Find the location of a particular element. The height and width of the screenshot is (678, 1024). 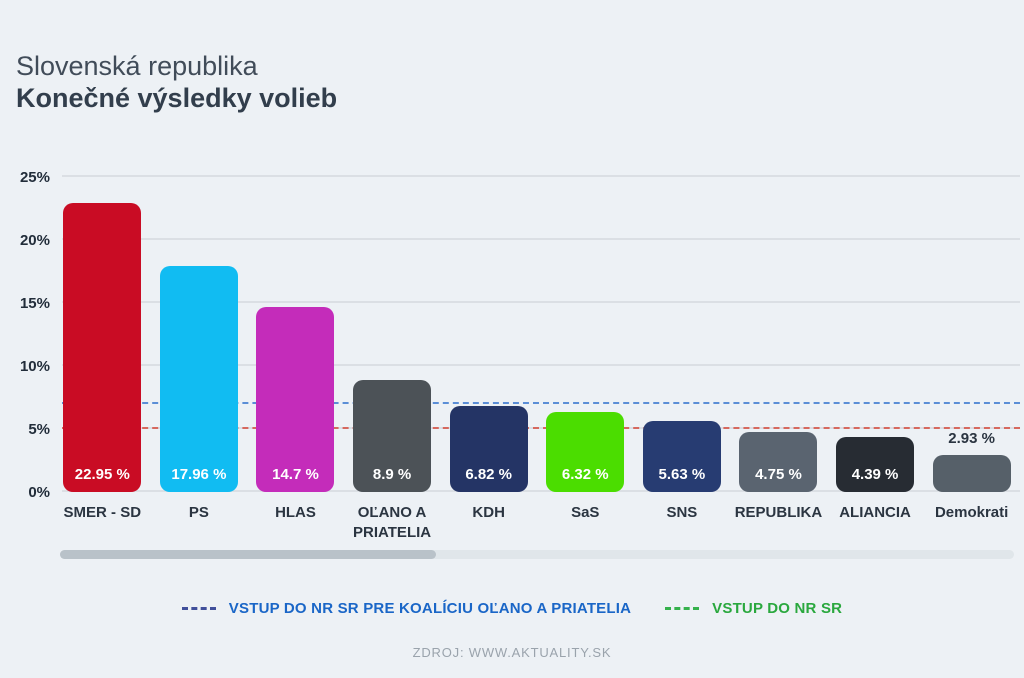

bar-value-label: 6.32 % is located at coordinates (585, 474).